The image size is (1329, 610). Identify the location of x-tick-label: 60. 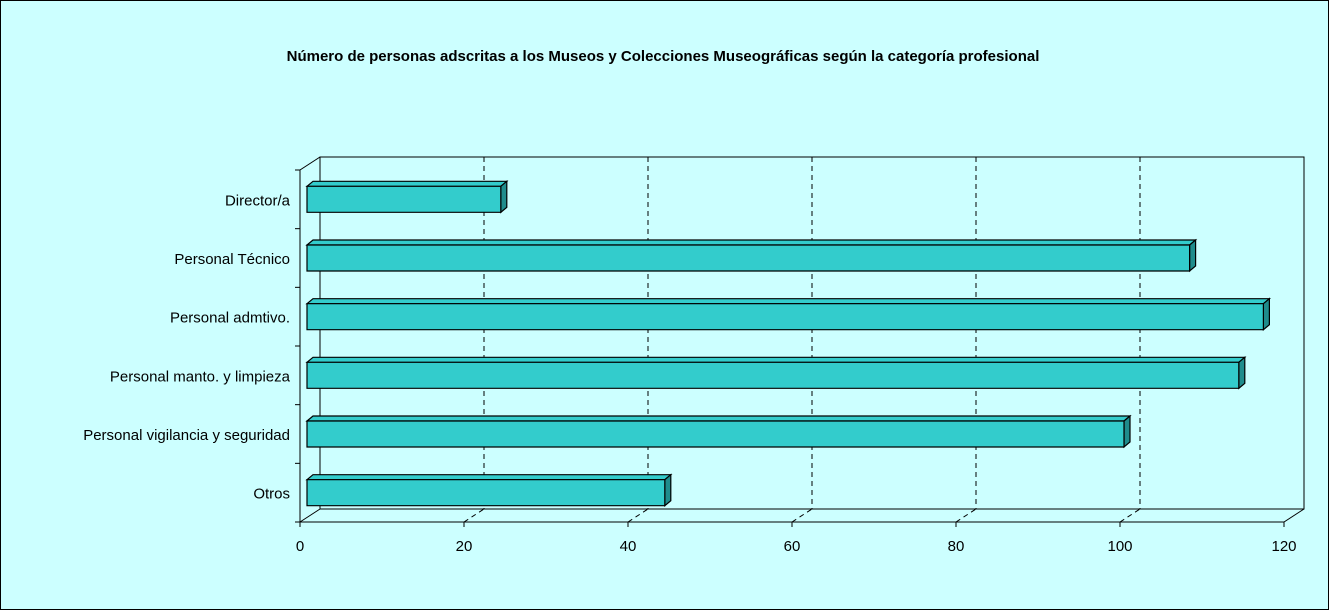
(792, 546).